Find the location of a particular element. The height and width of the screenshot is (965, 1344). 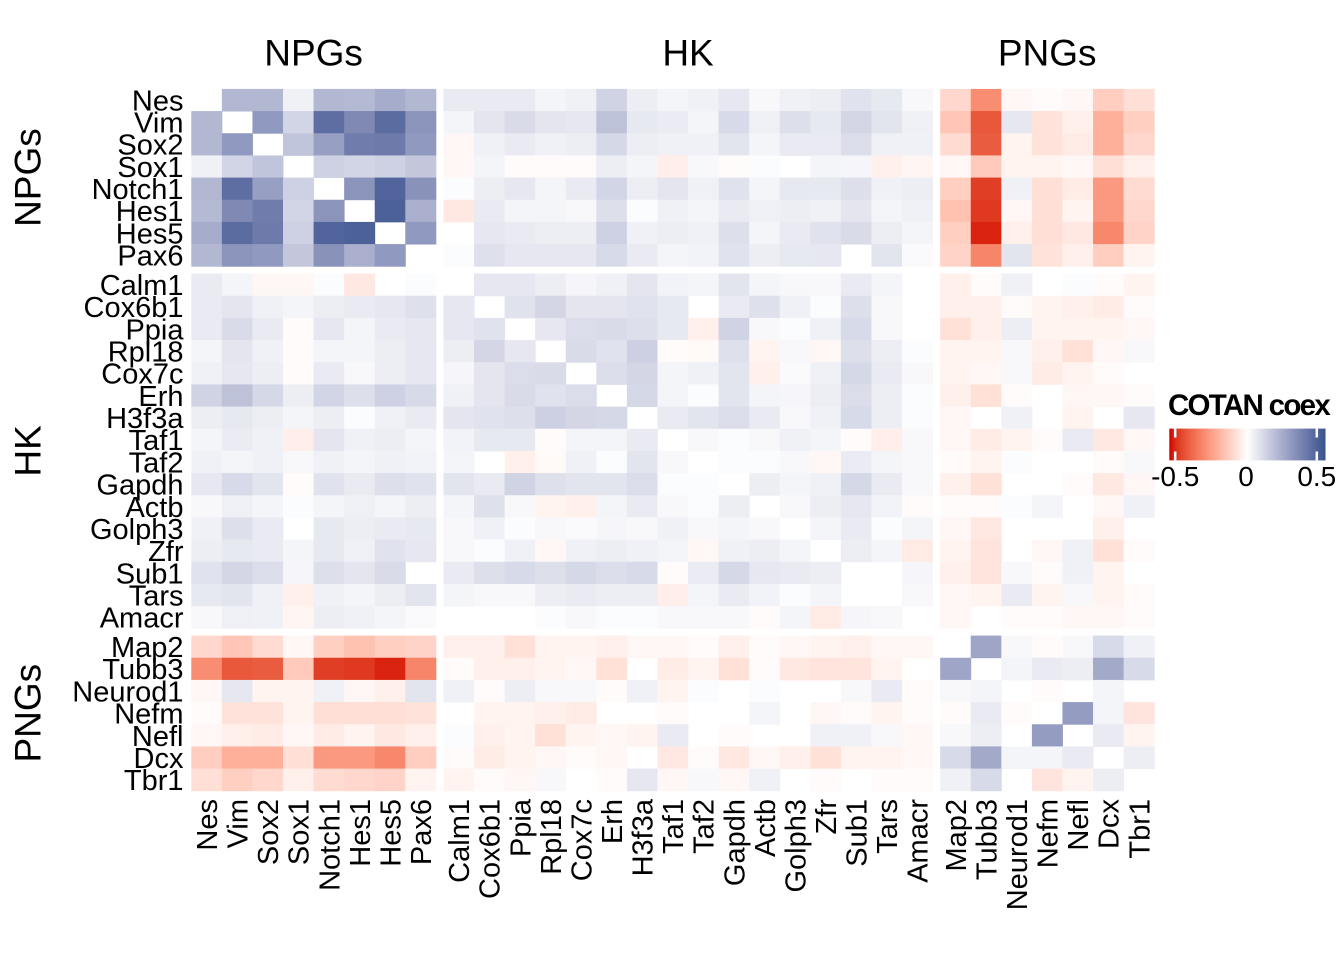

svg-text: 0.5 is located at coordinates (1316, 476).